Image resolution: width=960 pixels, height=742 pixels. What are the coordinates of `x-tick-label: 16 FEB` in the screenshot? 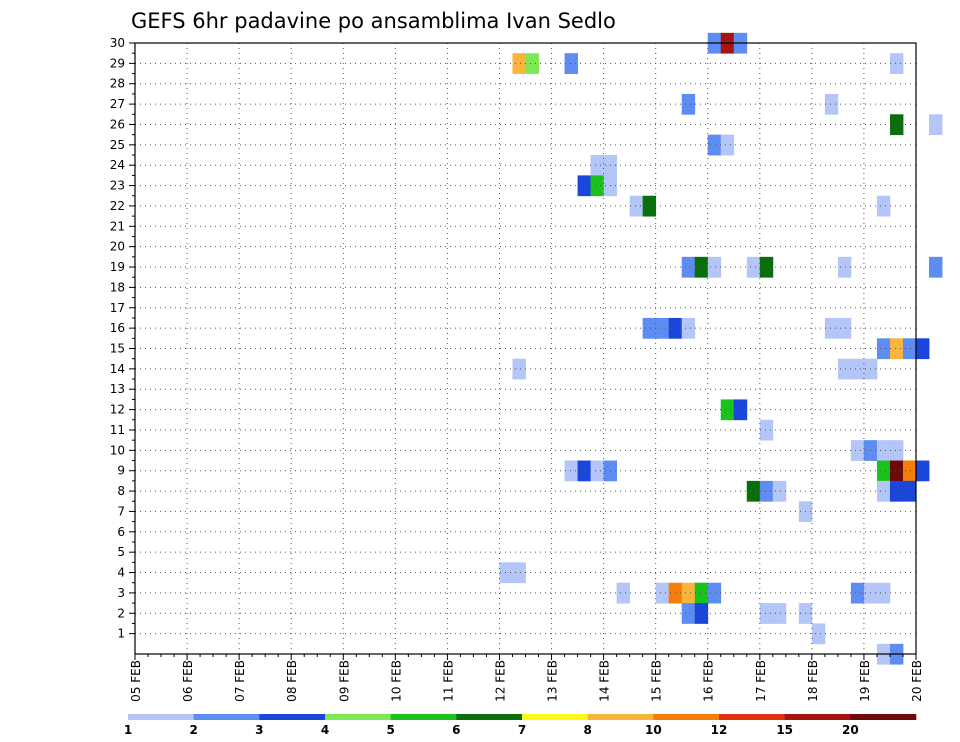 It's located at (709, 681).